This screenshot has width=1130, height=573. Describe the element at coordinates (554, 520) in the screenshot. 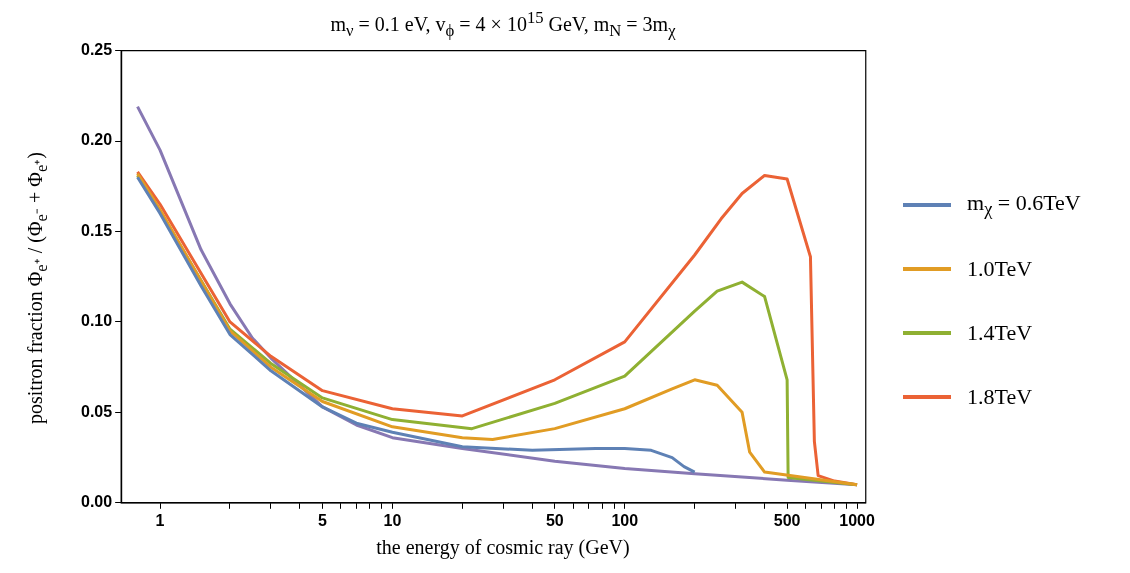

I see `x-tick-label: 50` at that location.